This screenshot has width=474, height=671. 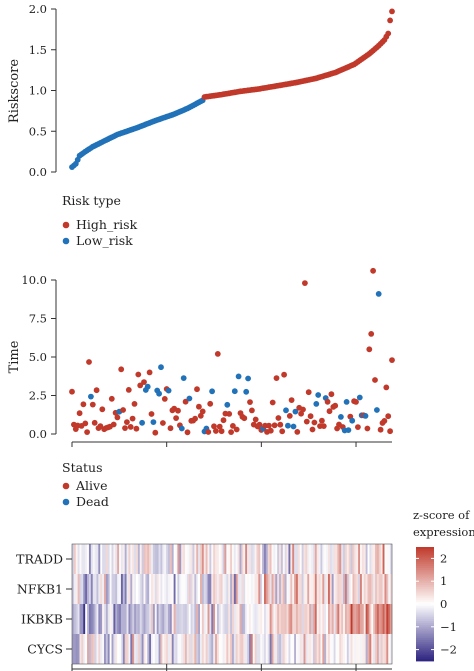 I want to click on colorbar-ticks: 2 1 0 −1 −2, so click(x=436, y=604).